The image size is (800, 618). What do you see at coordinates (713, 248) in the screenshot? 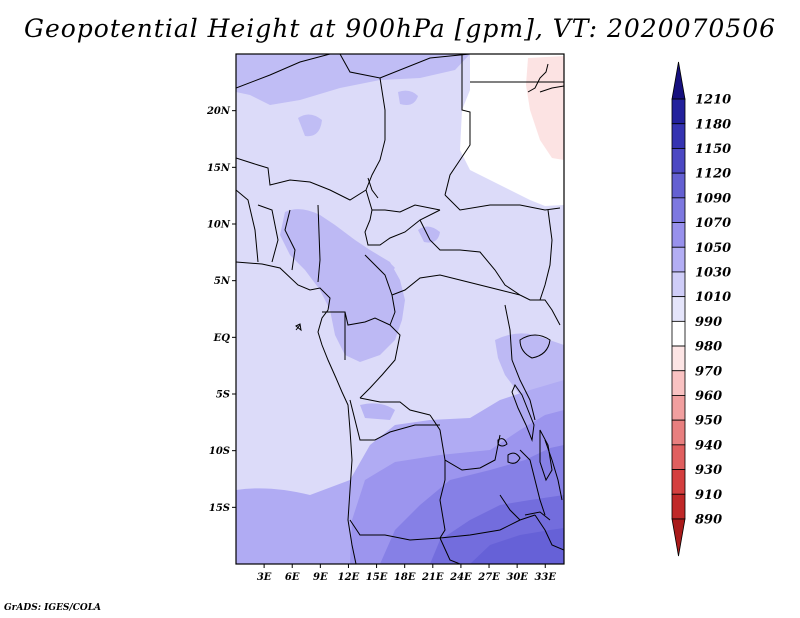
I see `colorbar-label: 1050` at bounding box center [713, 248].